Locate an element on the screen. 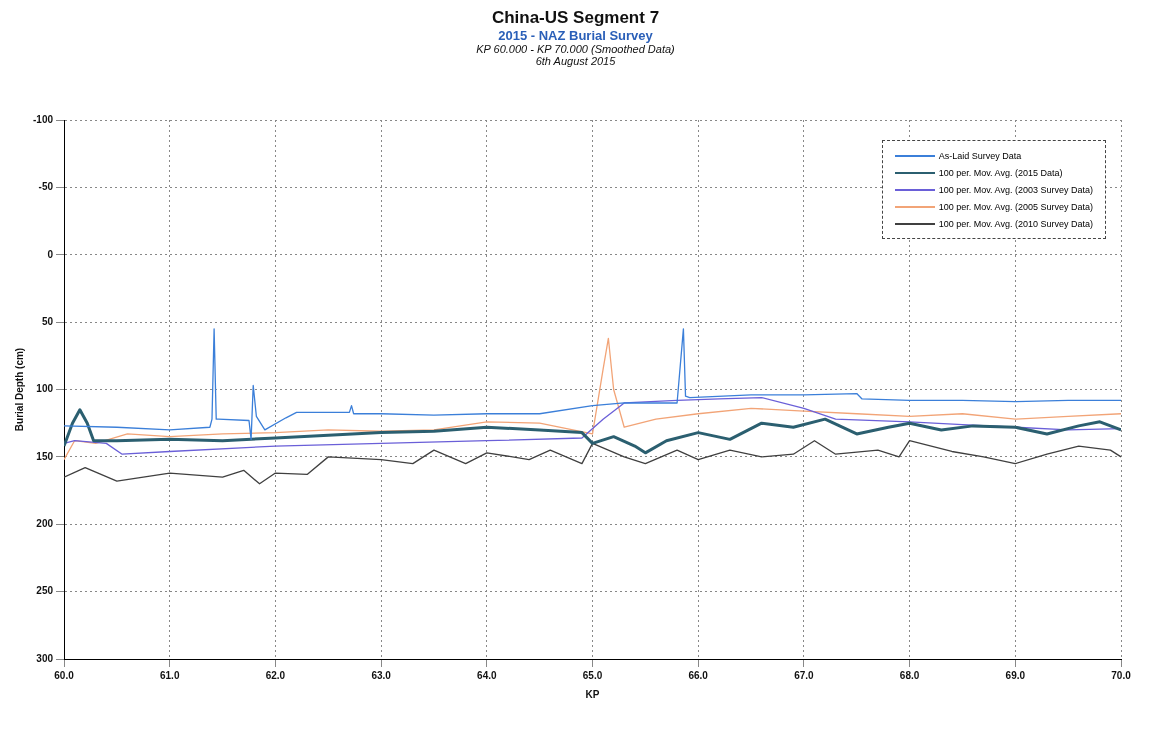 This screenshot has width=1151, height=736. x-tick-label: 69.0 is located at coordinates (1015, 675).